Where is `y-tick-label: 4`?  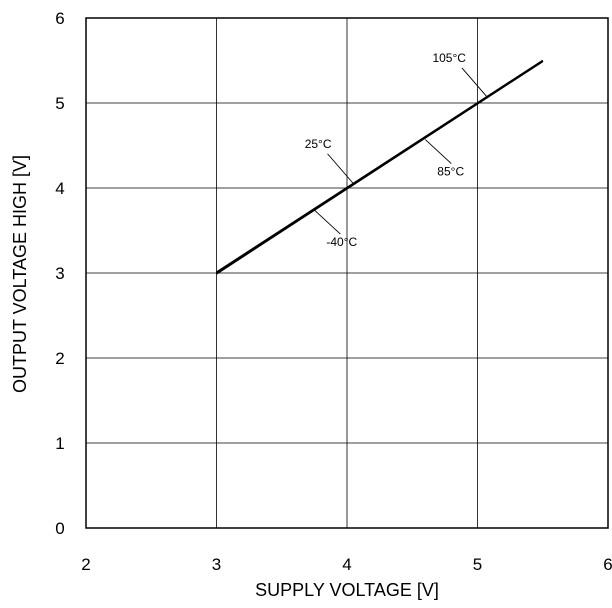 y-tick-label: 4 is located at coordinates (59, 188).